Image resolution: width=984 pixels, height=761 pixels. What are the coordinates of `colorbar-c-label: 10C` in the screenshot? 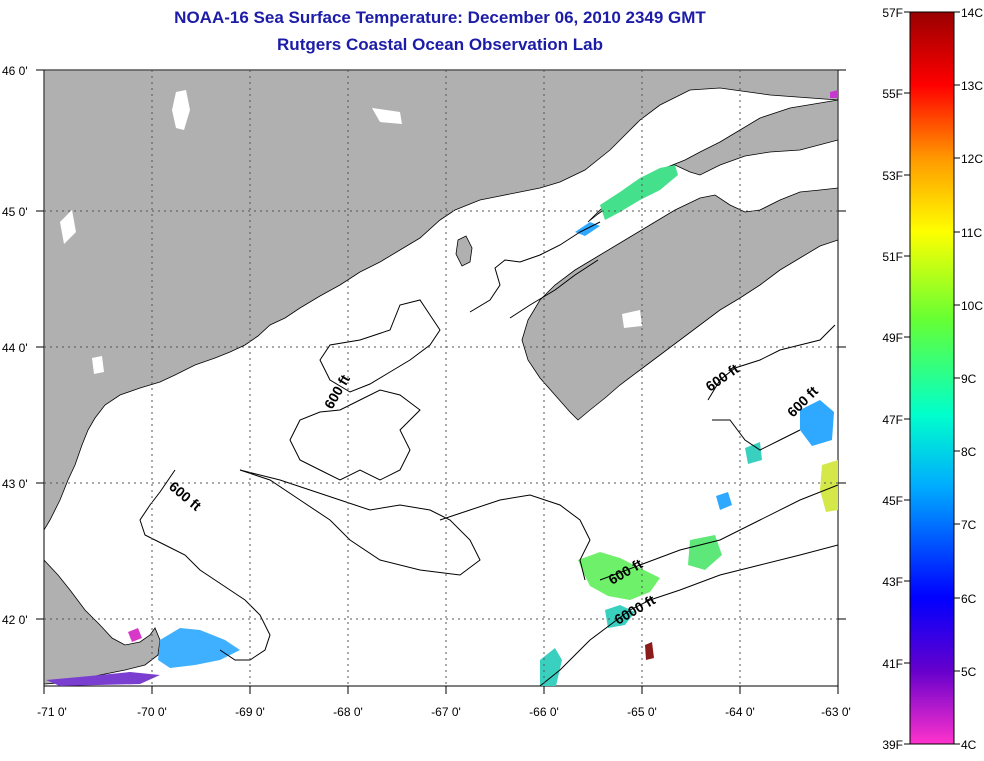 It's located at (972, 306).